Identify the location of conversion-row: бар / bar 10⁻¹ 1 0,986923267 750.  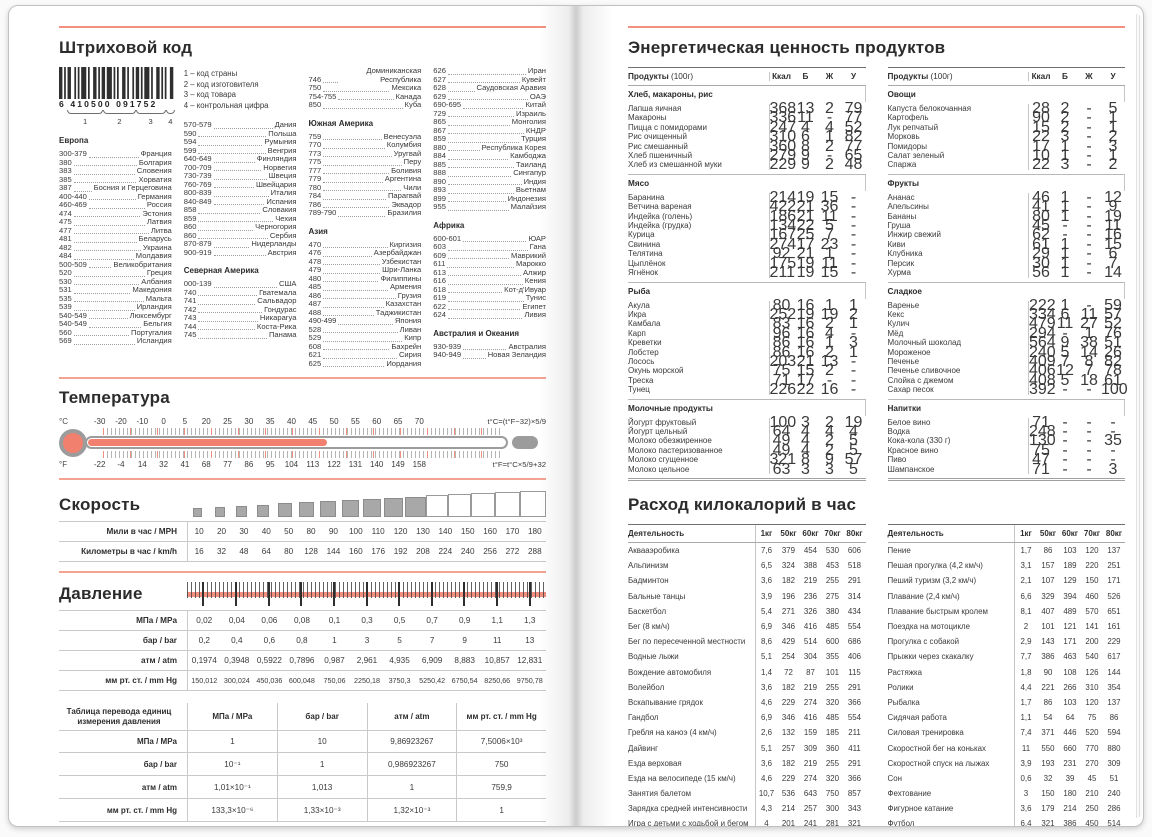
(302, 763).